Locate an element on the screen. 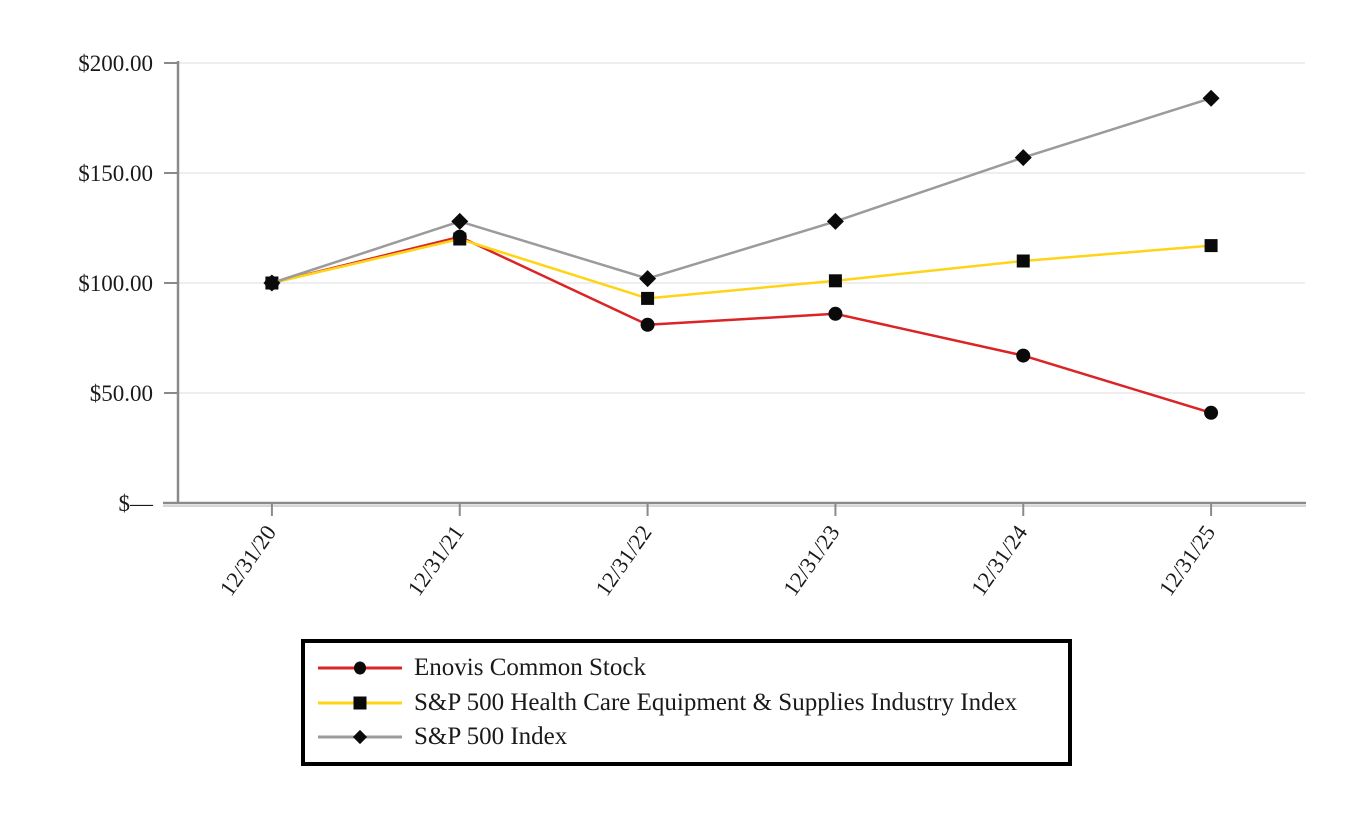 The image size is (1368, 824). y-tick-label: $100.00 is located at coordinates (115, 283).